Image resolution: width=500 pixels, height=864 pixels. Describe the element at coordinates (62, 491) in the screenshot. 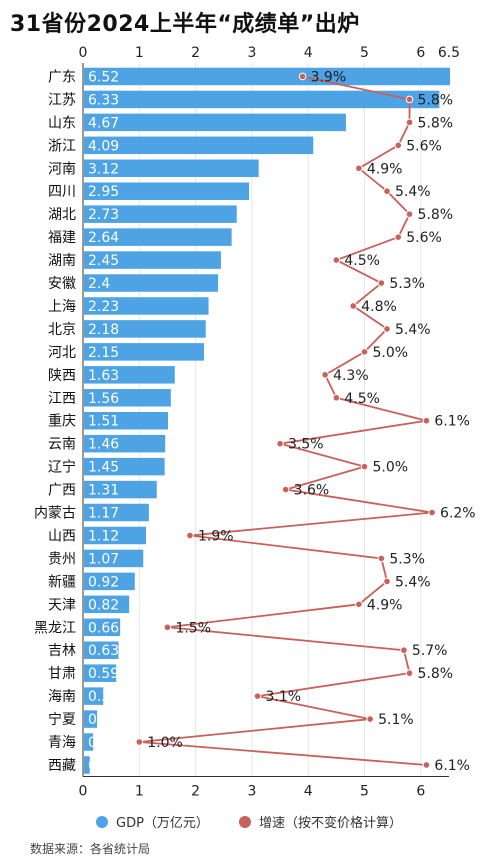

I see `category-label: 广西` at that location.